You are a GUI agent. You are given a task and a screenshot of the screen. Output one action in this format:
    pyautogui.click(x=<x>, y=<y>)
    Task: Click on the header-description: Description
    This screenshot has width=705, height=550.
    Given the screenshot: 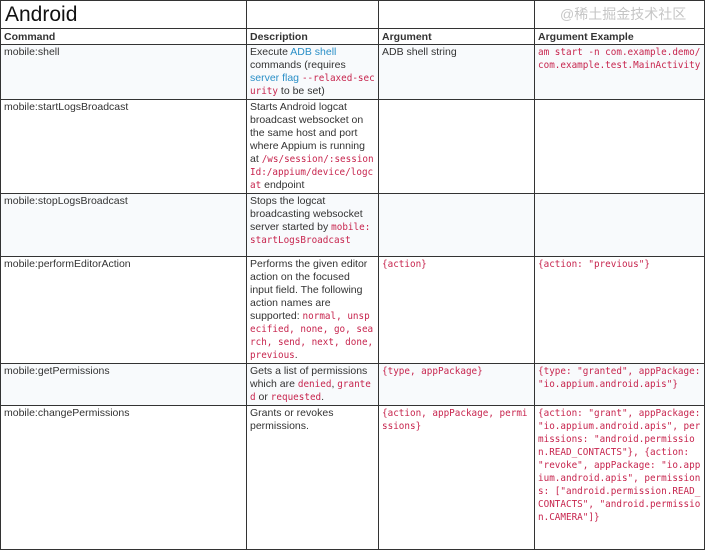 What is the action you would take?
    pyautogui.click(x=312, y=36)
    